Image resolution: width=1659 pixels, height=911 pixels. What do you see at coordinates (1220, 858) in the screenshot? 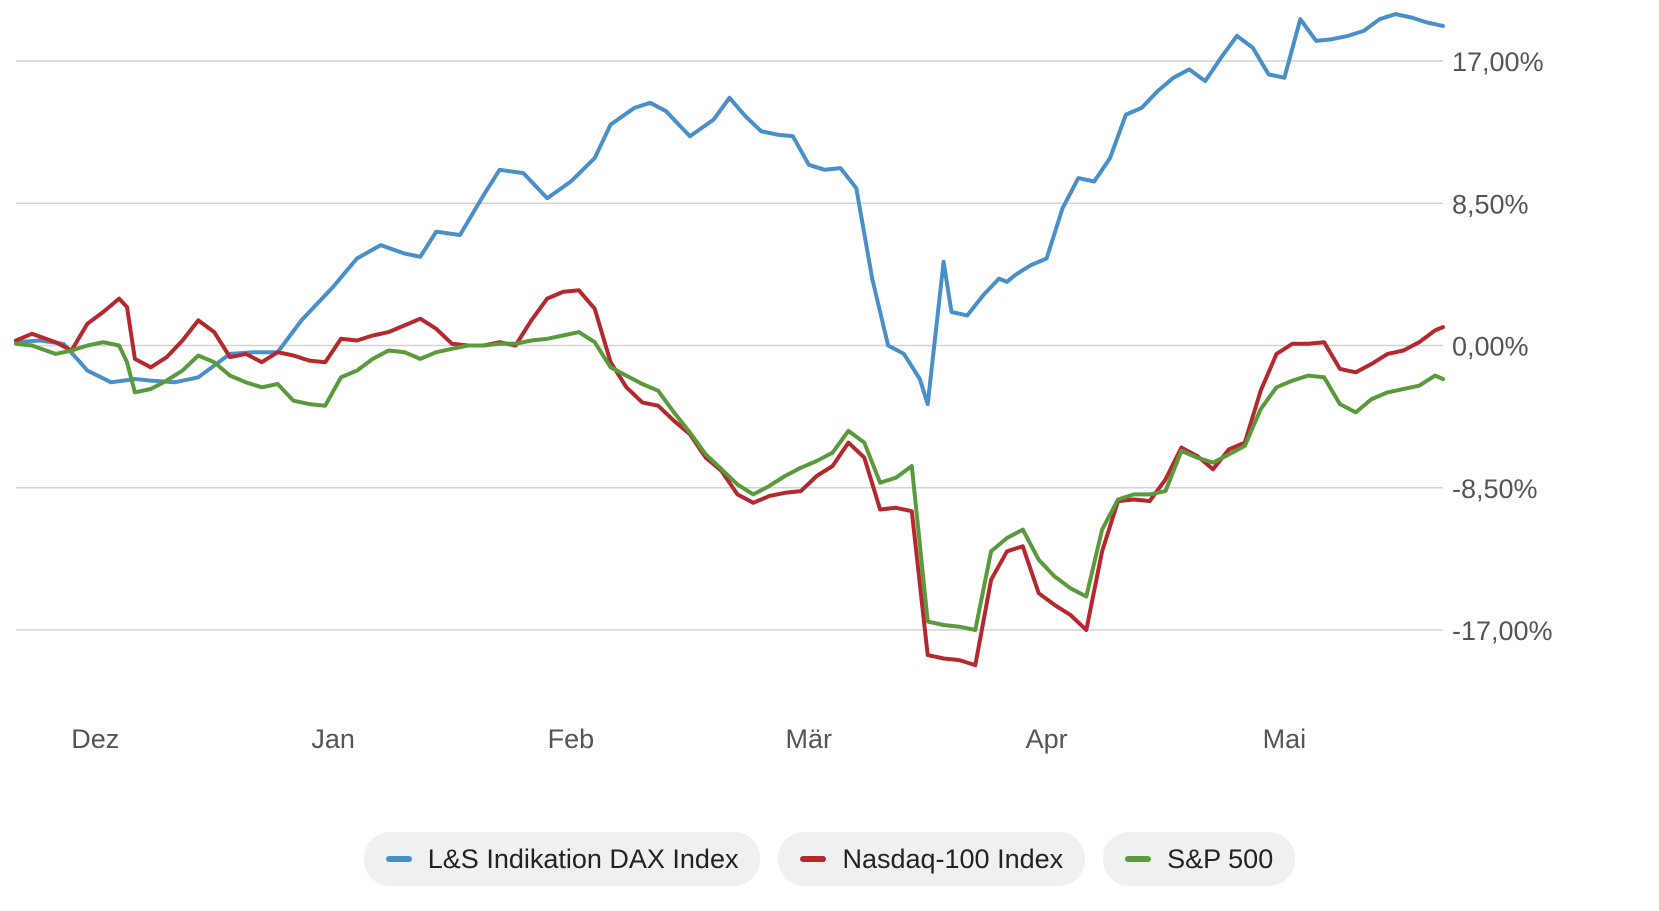
I see `legend-label: S&P 500` at bounding box center [1220, 858].